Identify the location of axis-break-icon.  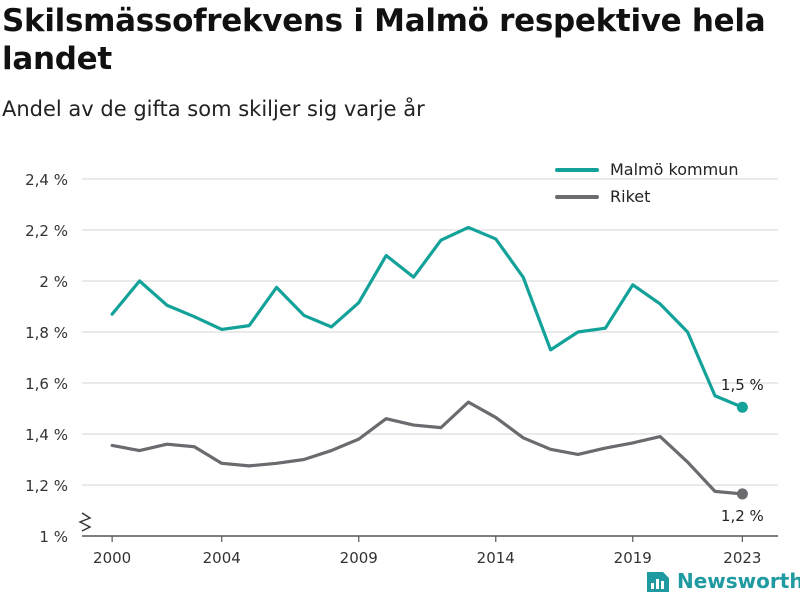
(85, 522).